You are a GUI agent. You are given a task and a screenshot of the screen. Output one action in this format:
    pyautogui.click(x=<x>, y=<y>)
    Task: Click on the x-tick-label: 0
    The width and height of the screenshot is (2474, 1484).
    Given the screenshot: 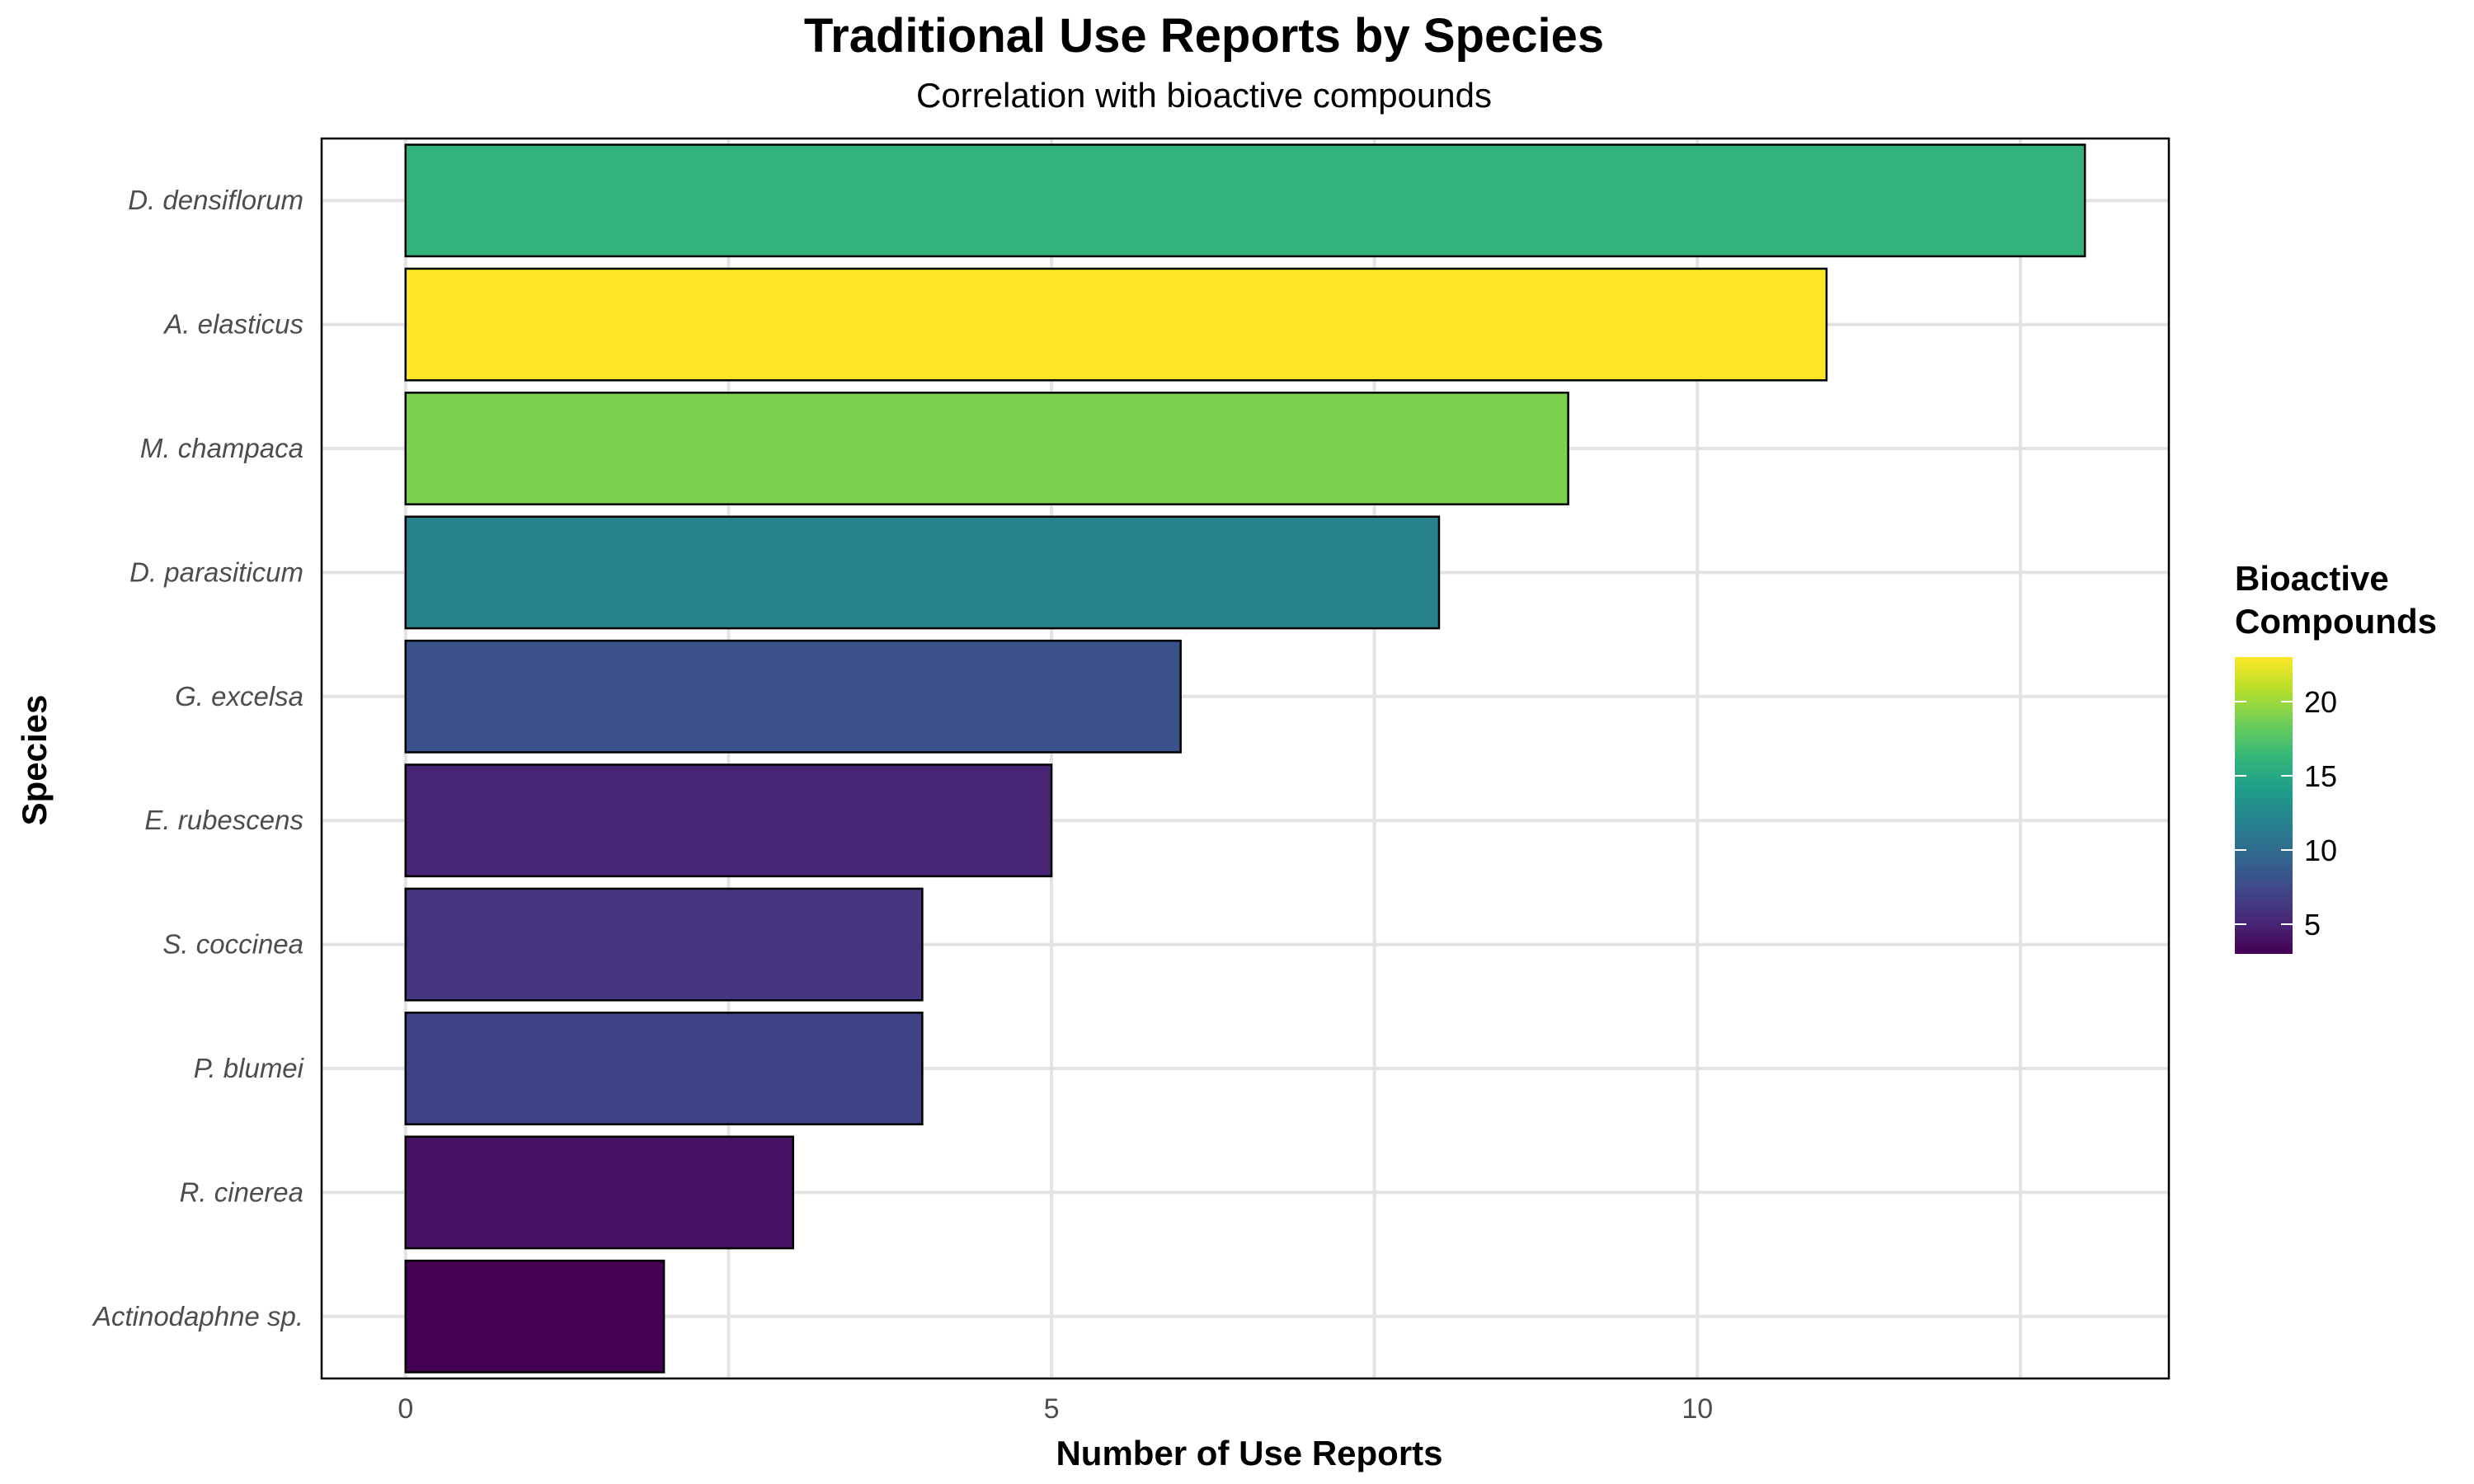 What is the action you would take?
    pyautogui.click(x=405, y=1409)
    